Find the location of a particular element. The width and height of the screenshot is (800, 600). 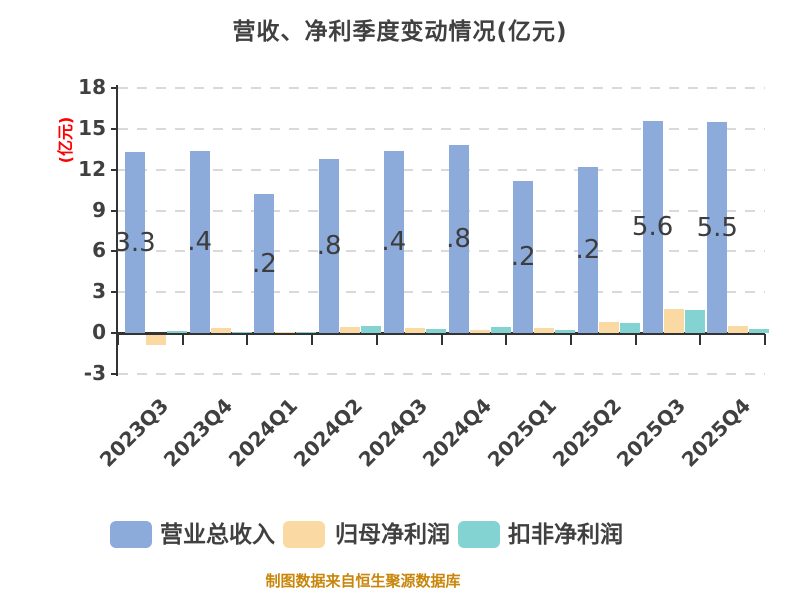

bar-value-label: 5.5 is located at coordinates (717, 227).